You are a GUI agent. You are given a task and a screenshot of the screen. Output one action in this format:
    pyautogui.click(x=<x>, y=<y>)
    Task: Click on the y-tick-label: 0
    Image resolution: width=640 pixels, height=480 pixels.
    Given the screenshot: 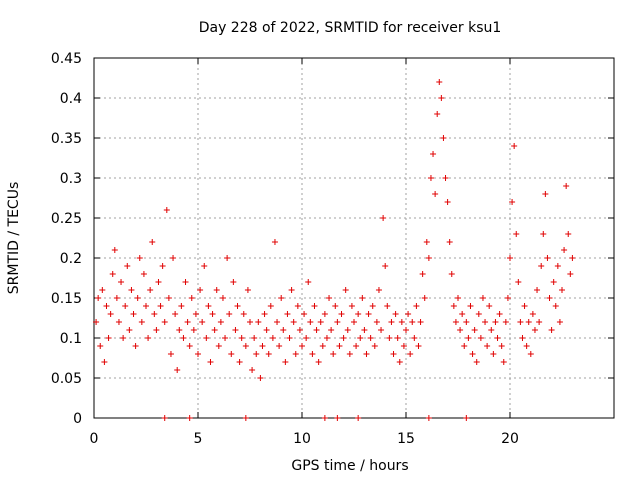 What is the action you would take?
    pyautogui.click(x=77, y=419)
    